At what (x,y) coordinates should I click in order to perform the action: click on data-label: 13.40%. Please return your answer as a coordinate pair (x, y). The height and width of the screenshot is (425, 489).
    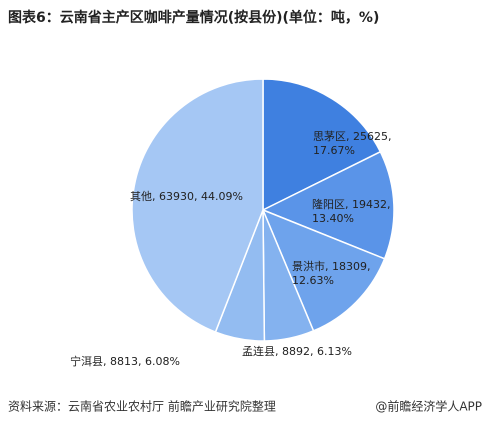
    Looking at the image, I should click on (333, 218).